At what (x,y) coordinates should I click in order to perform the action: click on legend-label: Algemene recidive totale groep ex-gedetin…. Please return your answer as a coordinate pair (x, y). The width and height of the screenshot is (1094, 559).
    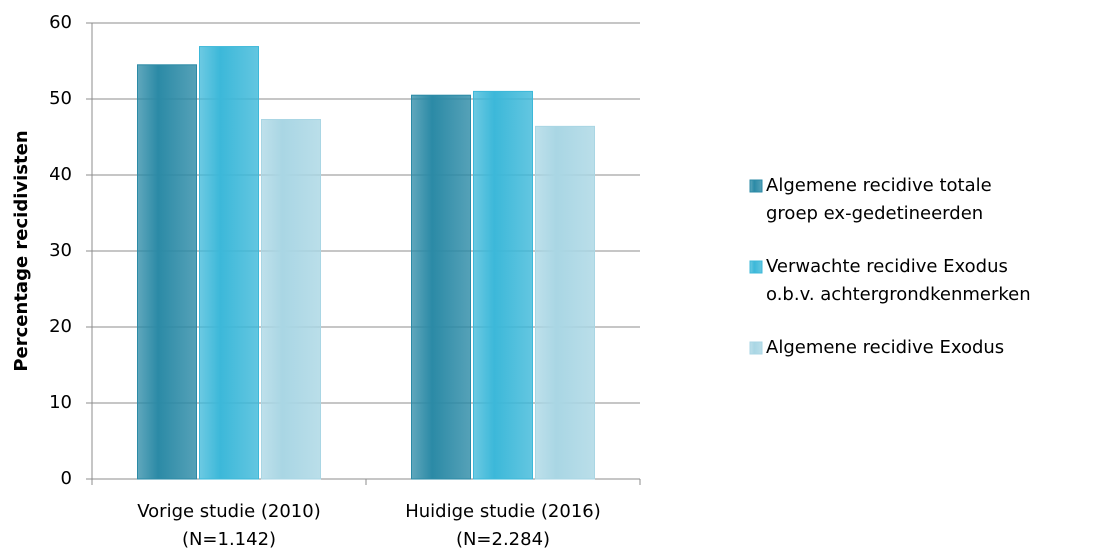
    Looking at the image, I should click on (879, 199).